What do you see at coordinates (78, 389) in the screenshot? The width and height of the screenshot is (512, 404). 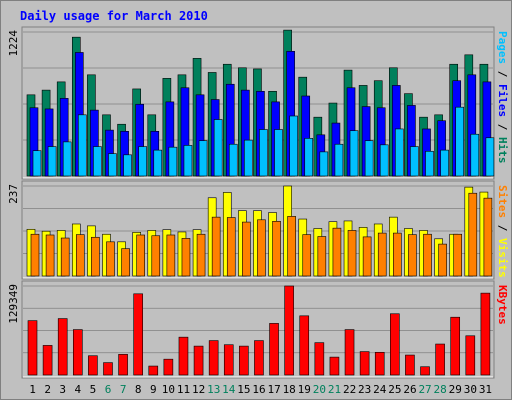 I see `x-tick-label-day-4: 4` at bounding box center [78, 389].